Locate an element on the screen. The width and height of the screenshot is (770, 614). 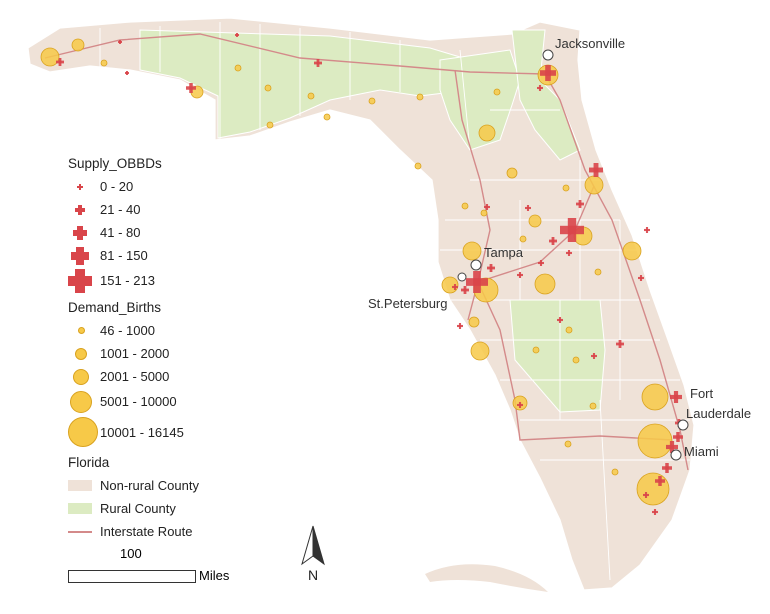
florida-keys is located at coordinates (486, 578).